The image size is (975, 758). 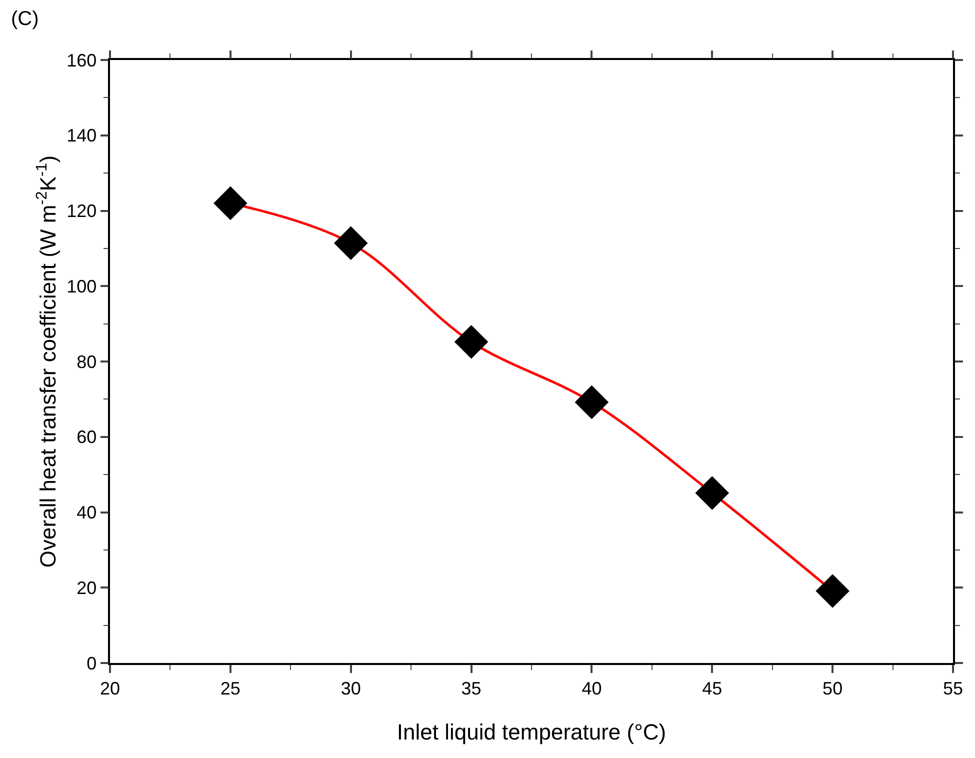 What do you see at coordinates (350, 688) in the screenshot?
I see `x-tick-label: 30` at bounding box center [350, 688].